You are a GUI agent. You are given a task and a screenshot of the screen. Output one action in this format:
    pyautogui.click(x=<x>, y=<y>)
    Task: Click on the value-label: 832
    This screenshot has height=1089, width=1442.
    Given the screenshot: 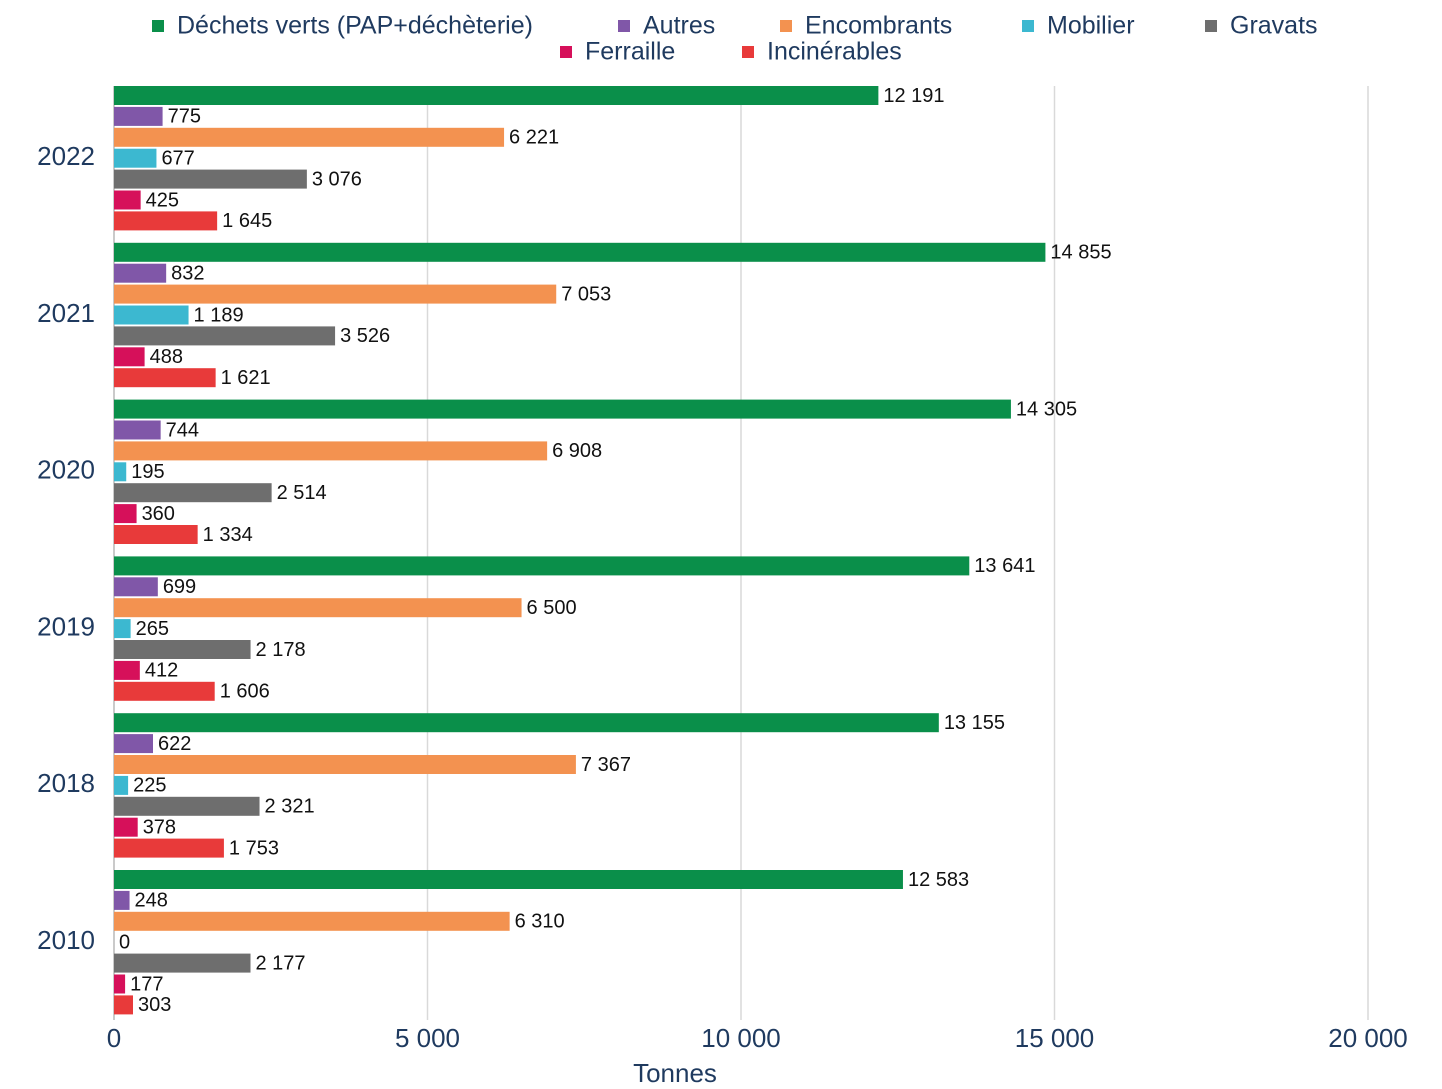 What is the action you would take?
    pyautogui.click(x=187, y=273)
    